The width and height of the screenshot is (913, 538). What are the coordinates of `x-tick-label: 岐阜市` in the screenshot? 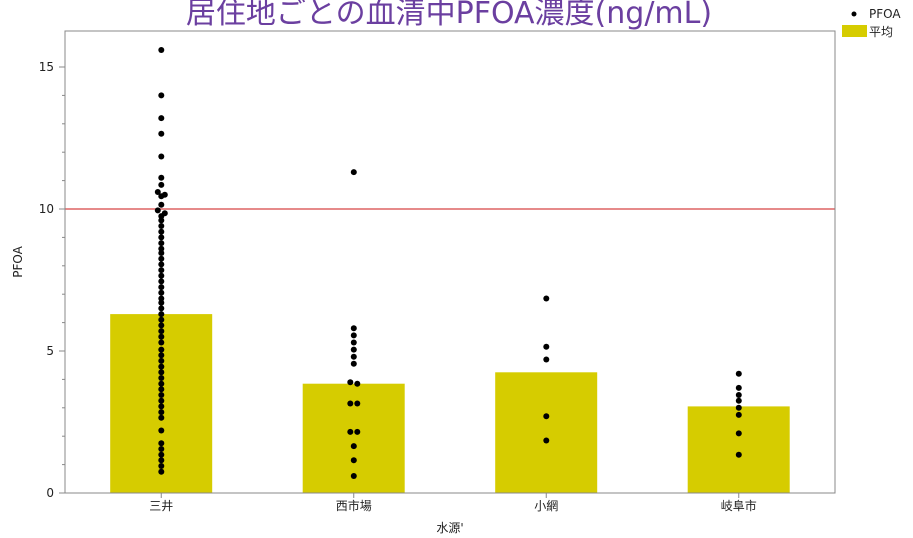 It's located at (739, 505).